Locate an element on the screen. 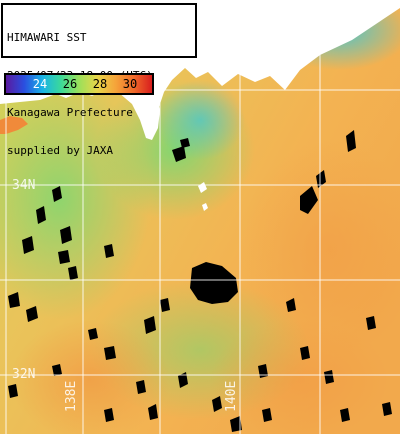  land-boso-peninsula is located at coordinates (350, 24).